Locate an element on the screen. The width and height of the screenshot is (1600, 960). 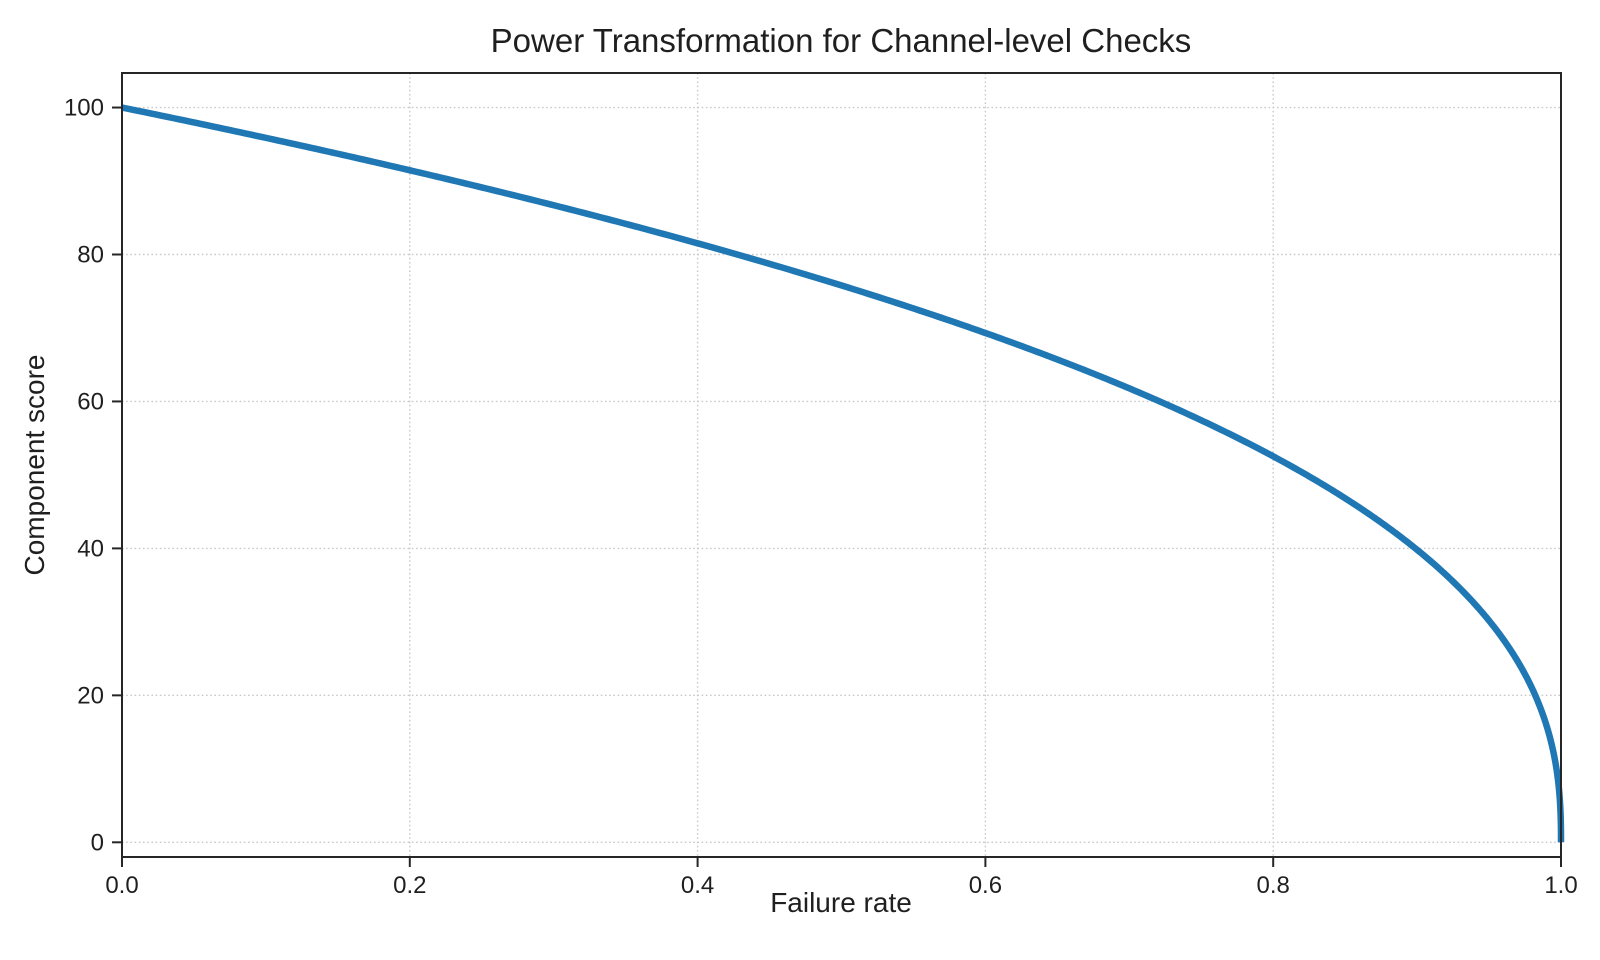
y-tick-label-40: 40 is located at coordinates (90, 548).